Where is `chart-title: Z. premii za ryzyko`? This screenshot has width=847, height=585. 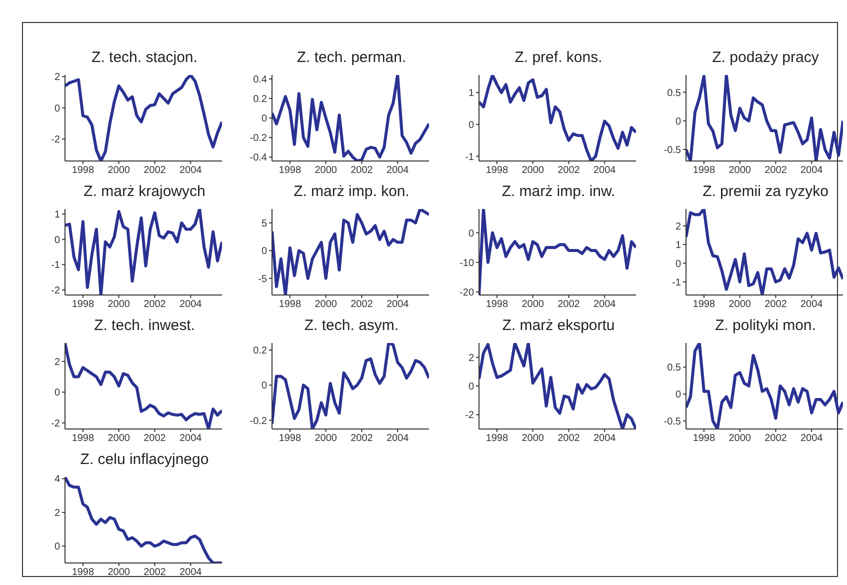 chart-title: Z. premii za ryzyko is located at coordinates (766, 192).